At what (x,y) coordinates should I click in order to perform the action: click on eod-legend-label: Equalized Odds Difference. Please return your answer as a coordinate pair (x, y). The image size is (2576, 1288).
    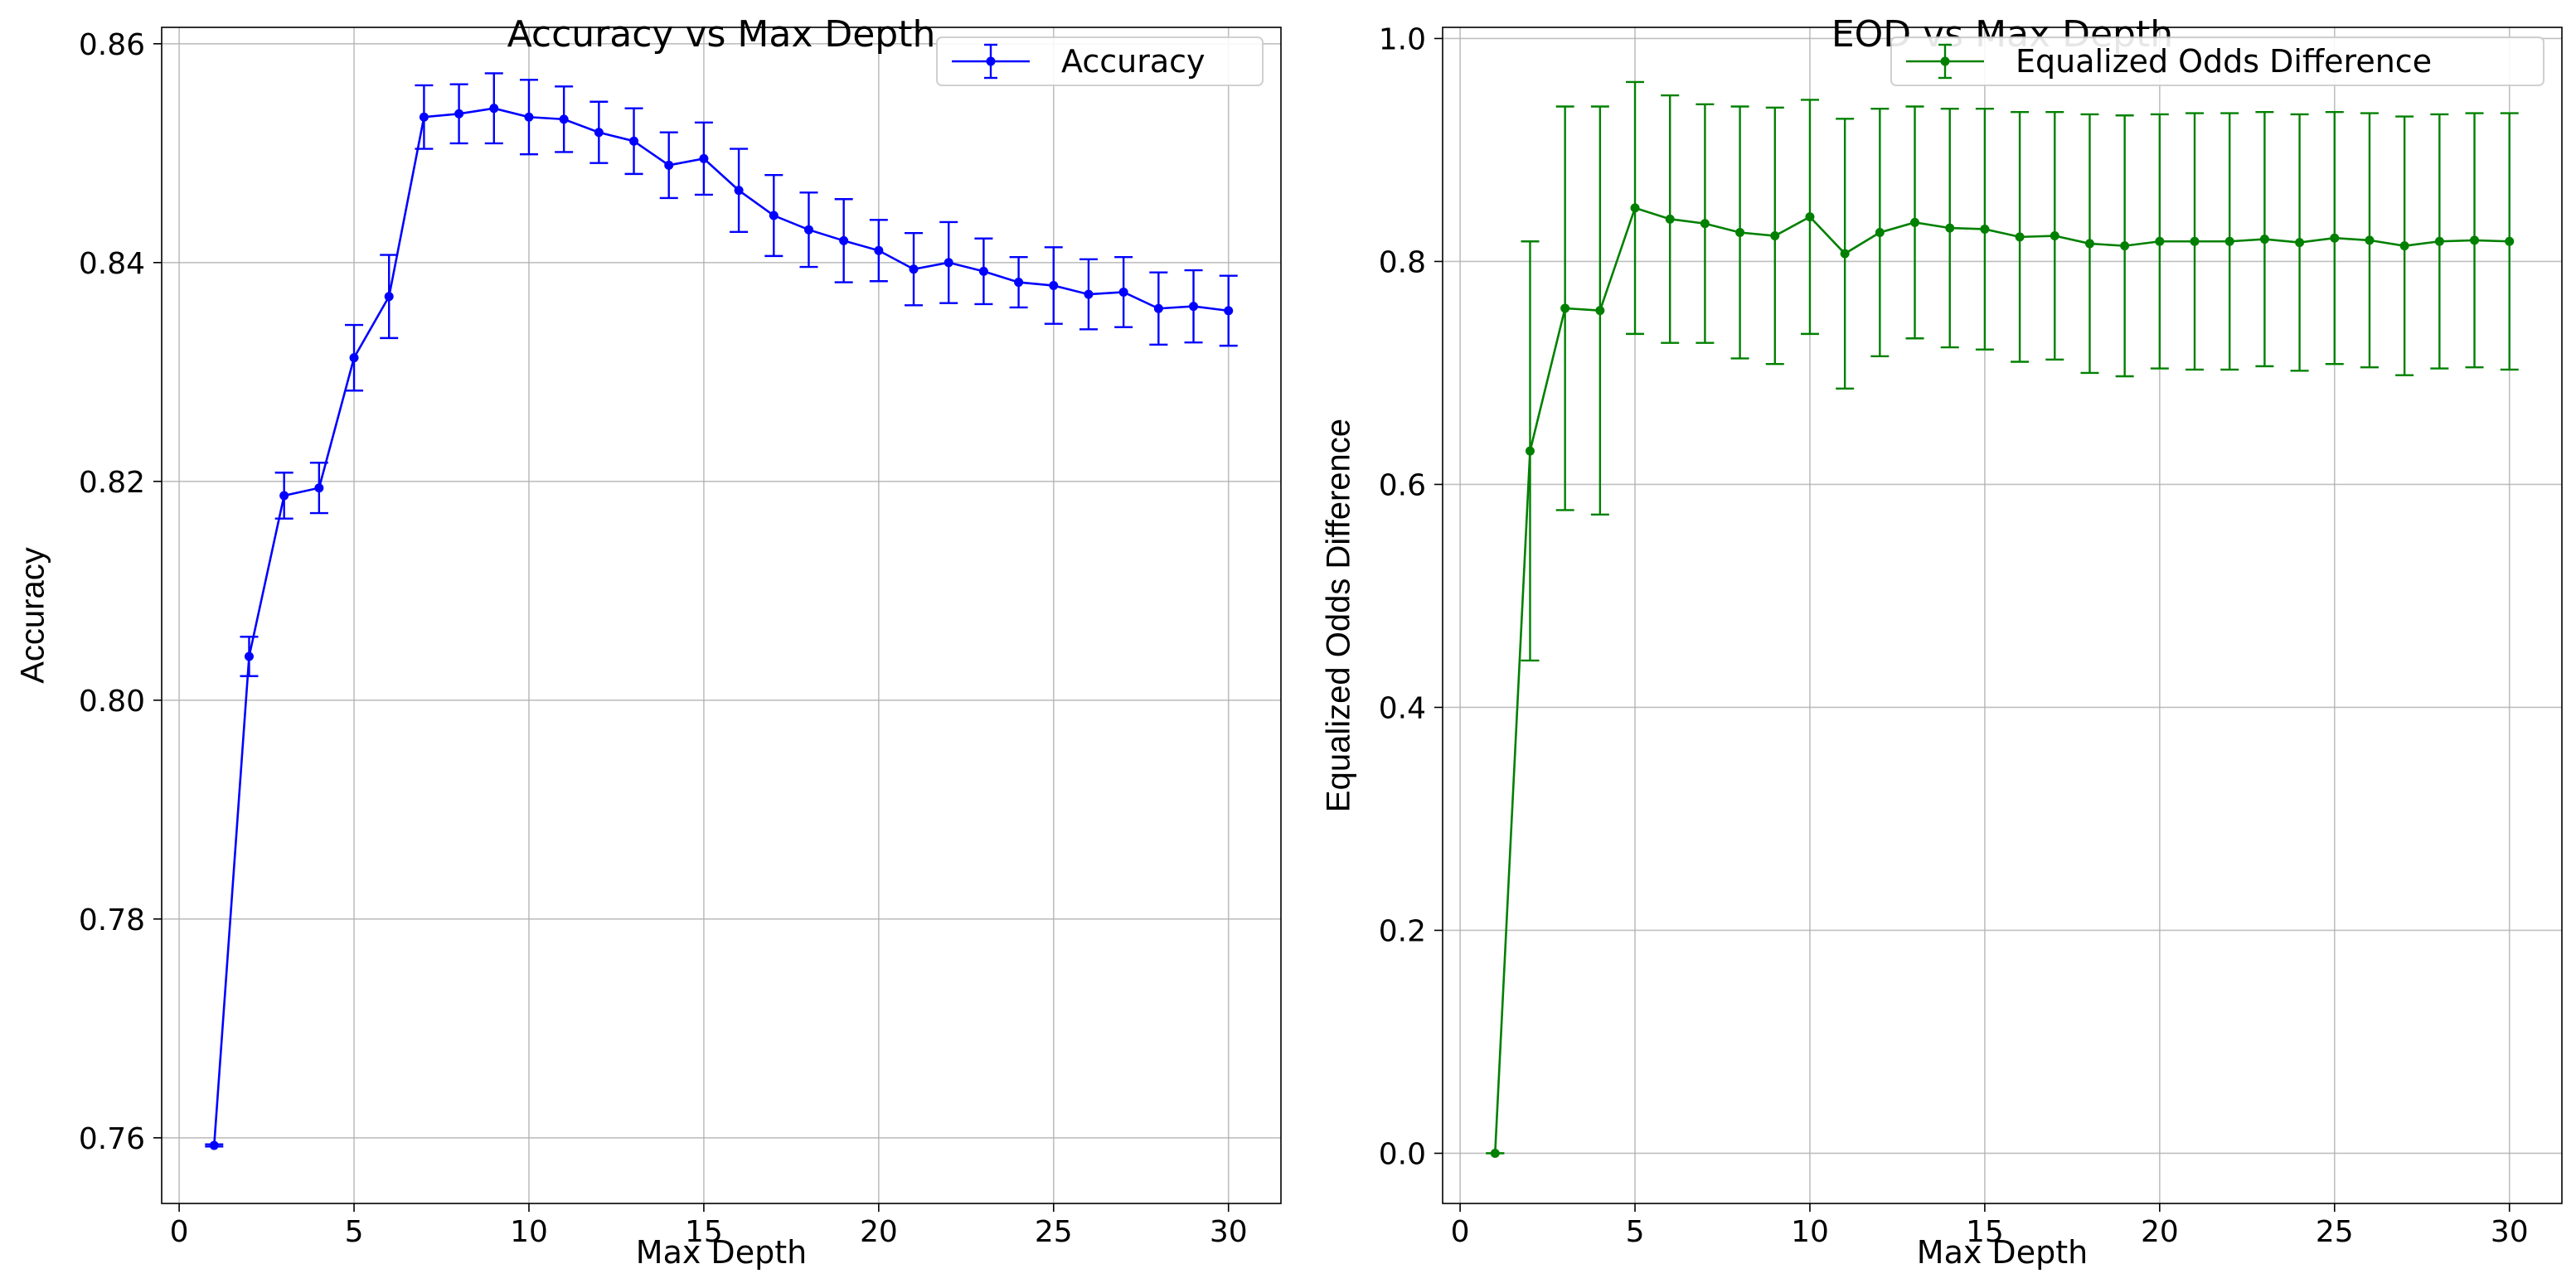
    Looking at the image, I should click on (2224, 61).